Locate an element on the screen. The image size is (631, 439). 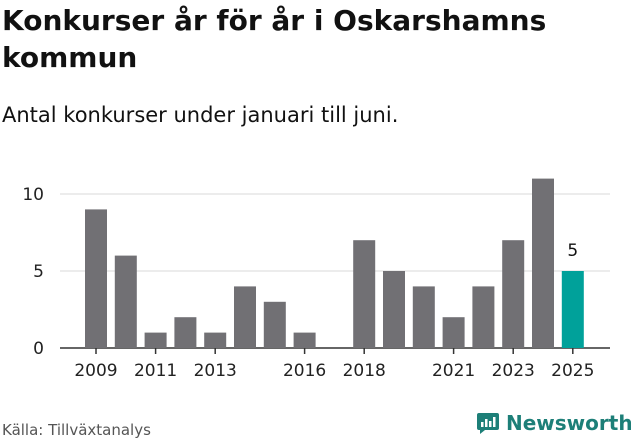
x-tick-label: 2009 is located at coordinates (95, 371).